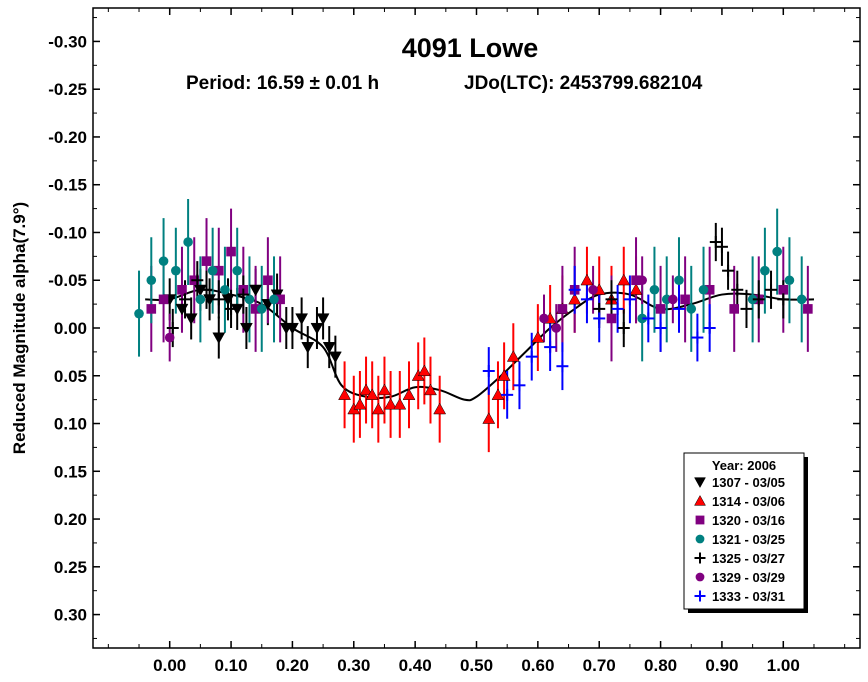  I want to click on y-tick-label: -0.20, so click(67, 137).